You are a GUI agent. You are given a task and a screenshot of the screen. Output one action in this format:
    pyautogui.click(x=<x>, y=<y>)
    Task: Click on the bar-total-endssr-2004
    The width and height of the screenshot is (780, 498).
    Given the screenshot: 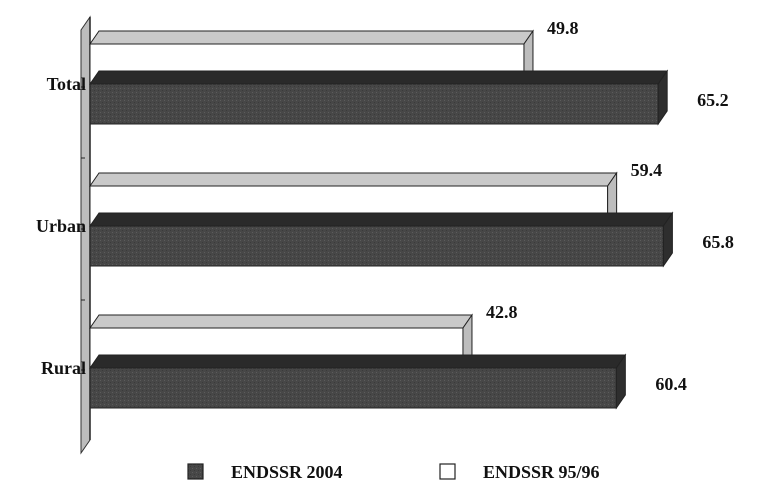 What is the action you would take?
    pyautogui.click(x=379, y=97)
    